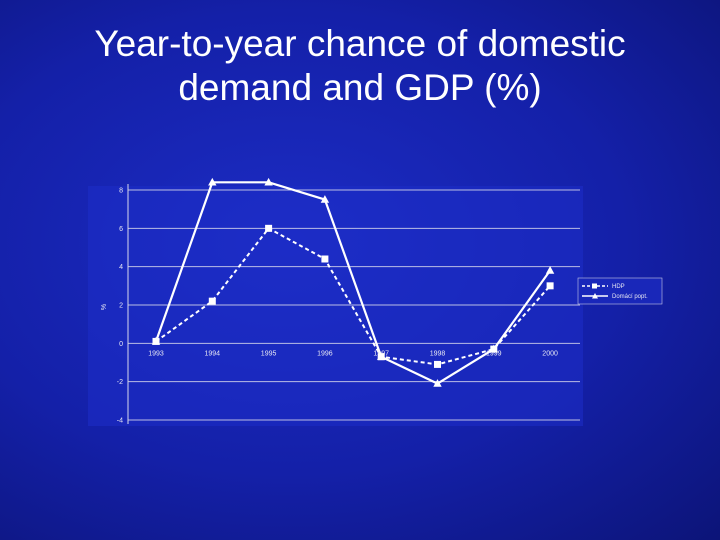 This screenshot has width=720, height=540. Describe the element at coordinates (594, 286) in the screenshot. I see `legend-marker-square` at that location.